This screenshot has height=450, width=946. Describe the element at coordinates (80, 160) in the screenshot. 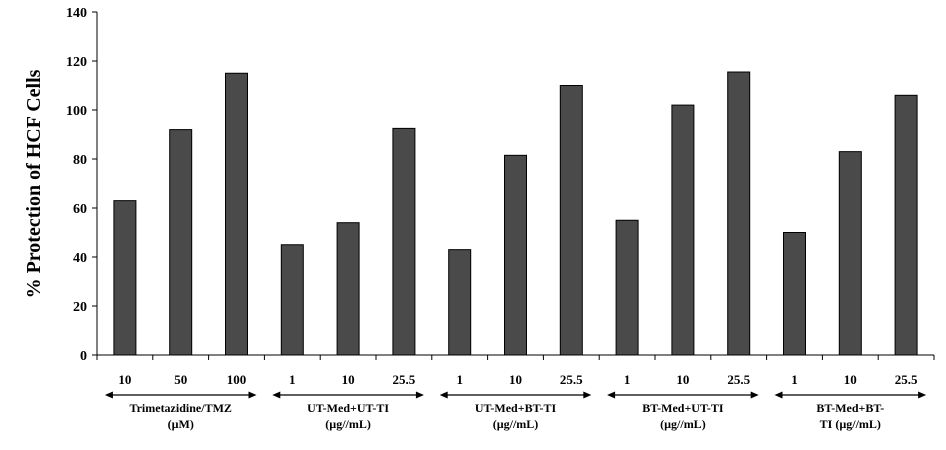

I see `y-tick-label: 80` at that location.